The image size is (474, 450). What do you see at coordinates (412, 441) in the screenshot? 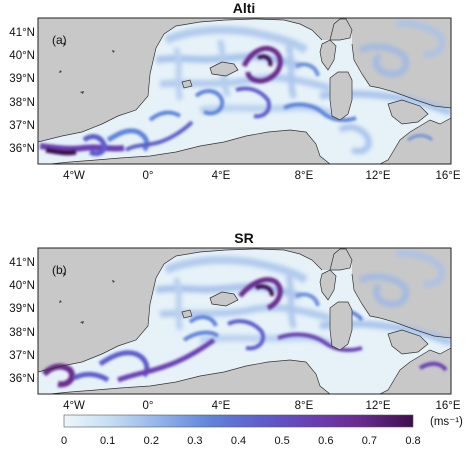
I see `colorbar-tick-label: 0.8` at bounding box center [412, 441].